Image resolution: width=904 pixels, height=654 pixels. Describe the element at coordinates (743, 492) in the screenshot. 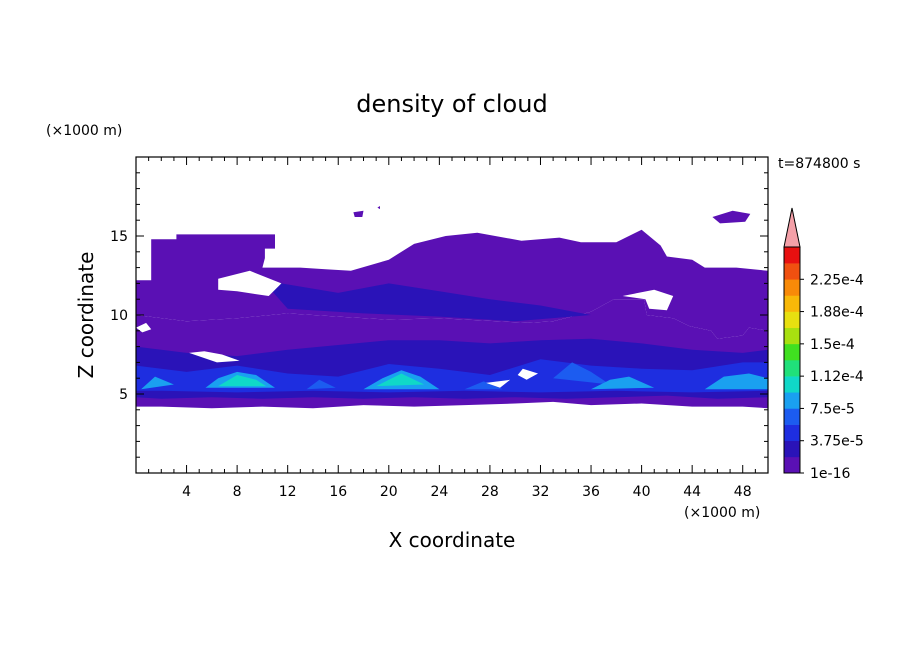

I see `x-tick-label: 48` at that location.